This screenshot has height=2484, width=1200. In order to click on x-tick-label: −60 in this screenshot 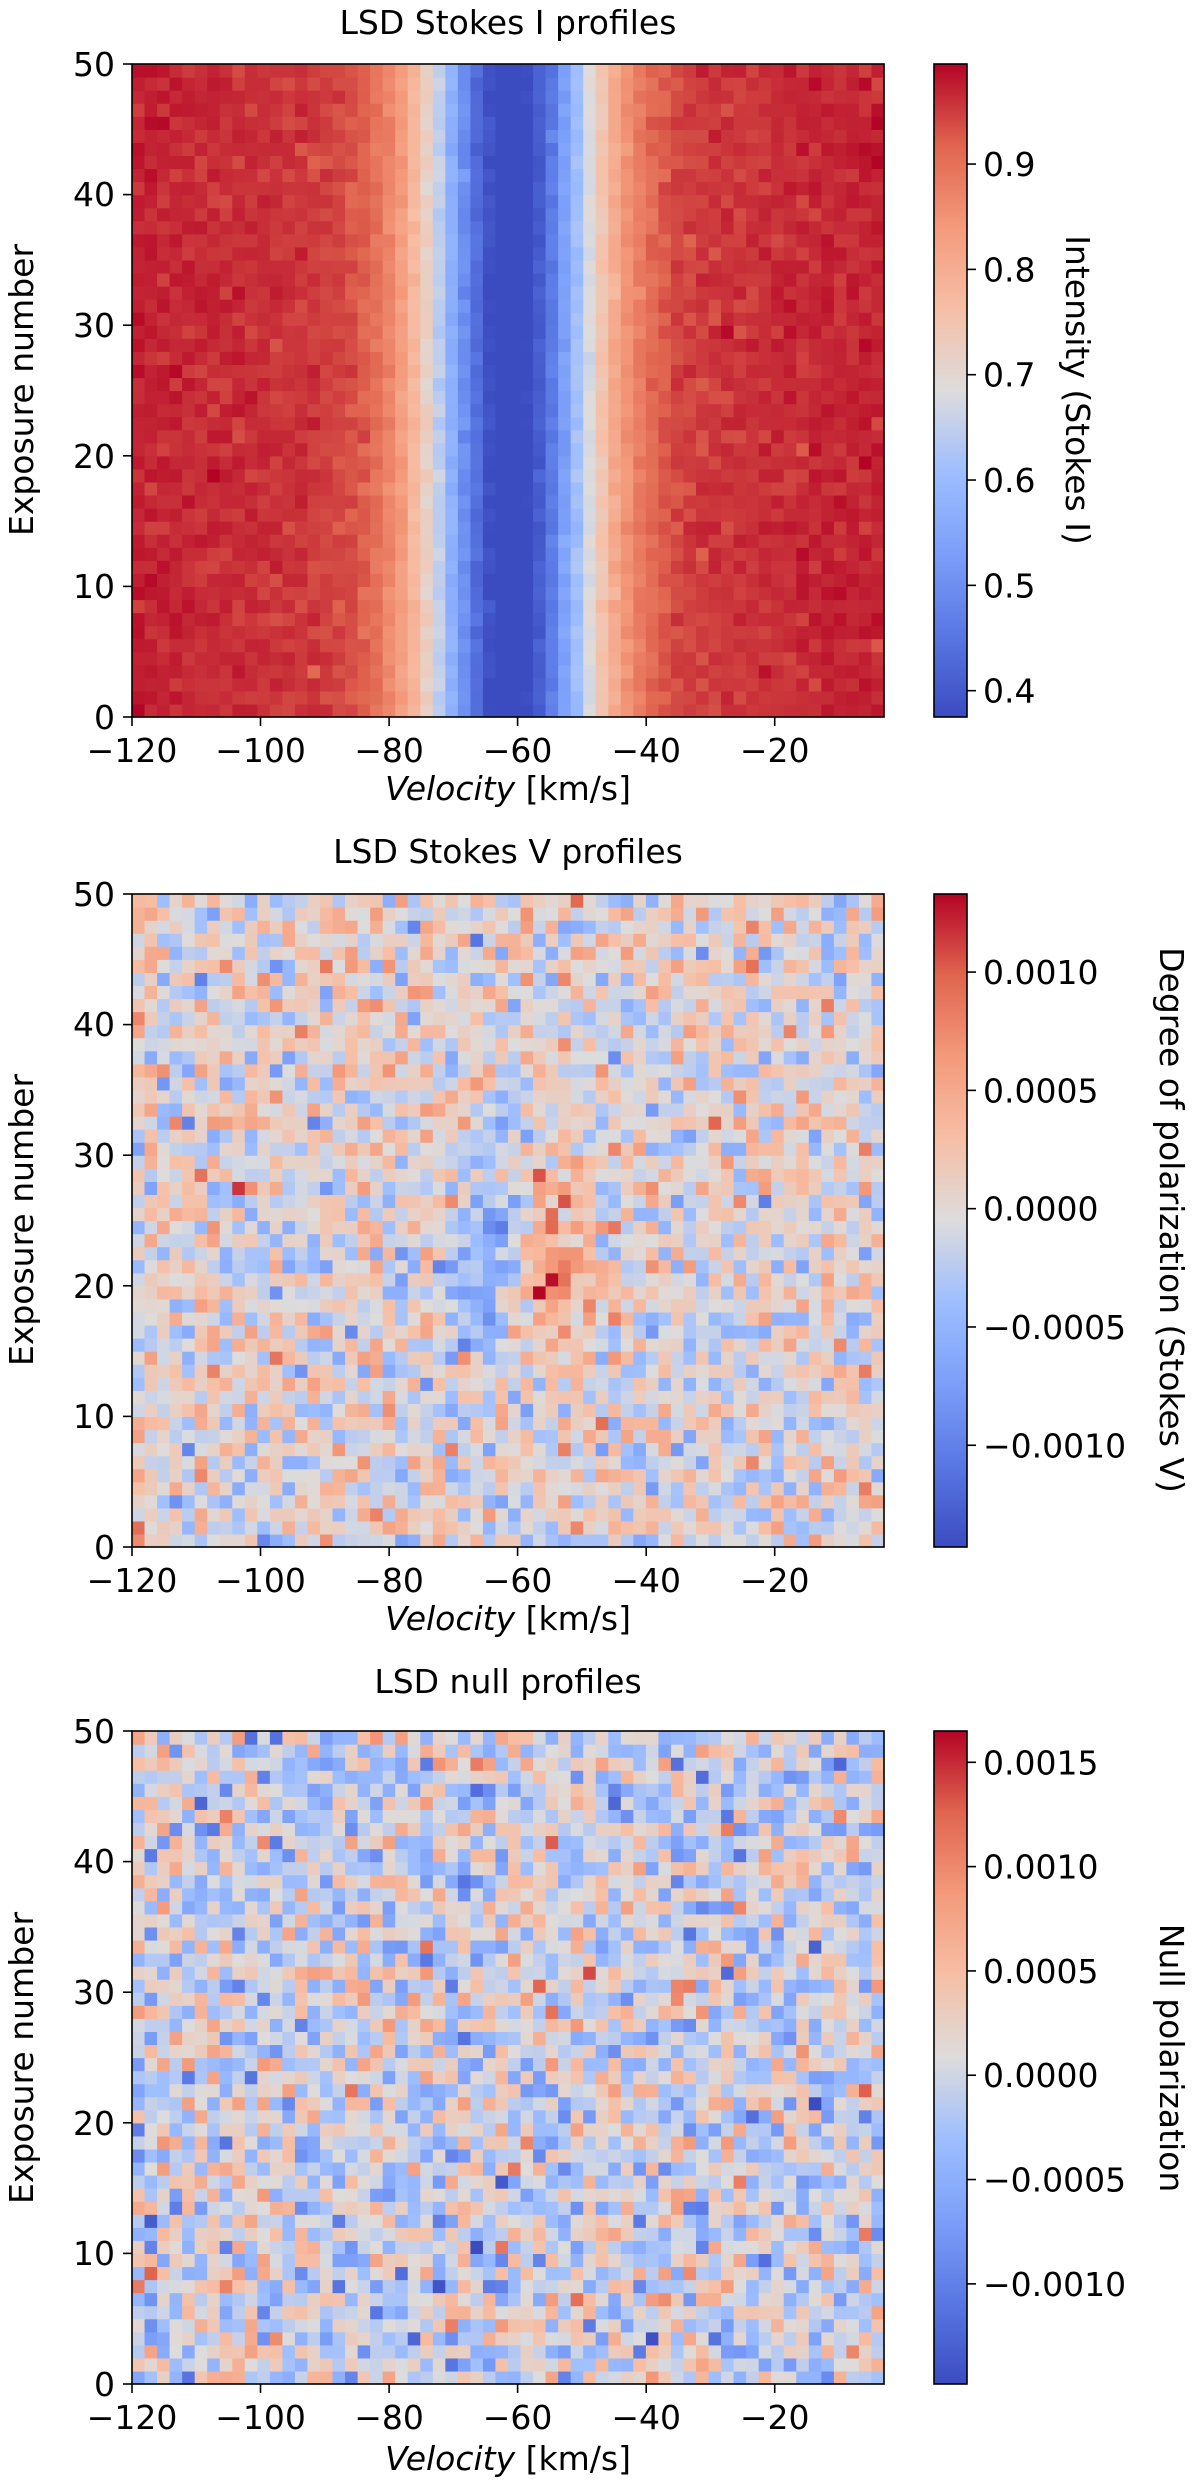, I will do `click(518, 750)`.